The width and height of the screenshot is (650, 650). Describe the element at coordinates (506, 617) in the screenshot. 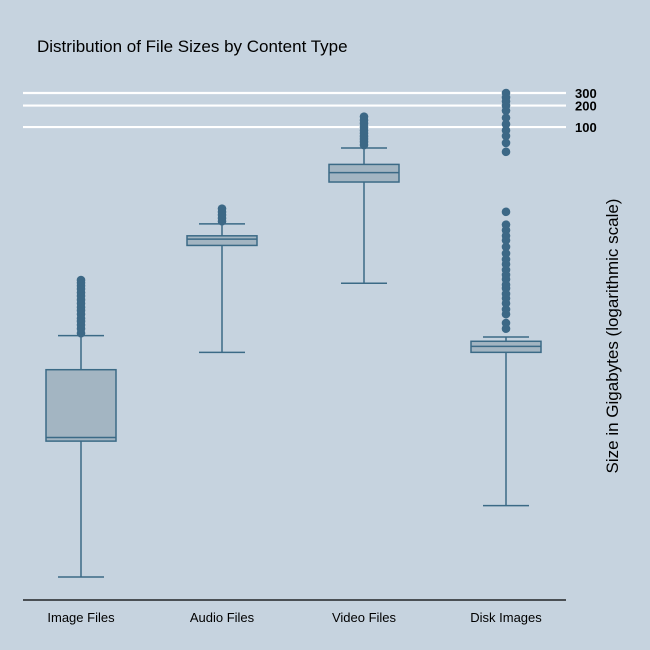

I see `x-tick-label: Disk Images` at that location.